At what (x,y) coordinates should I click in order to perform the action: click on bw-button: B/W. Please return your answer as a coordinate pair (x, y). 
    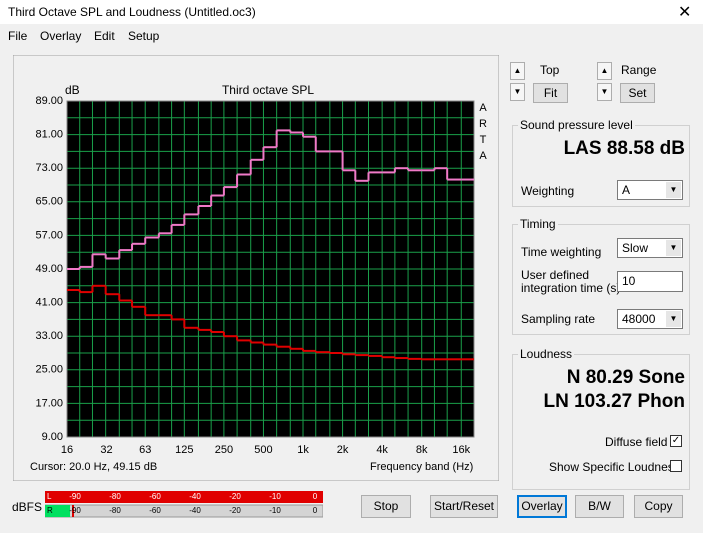
    Looking at the image, I should click on (599, 506).